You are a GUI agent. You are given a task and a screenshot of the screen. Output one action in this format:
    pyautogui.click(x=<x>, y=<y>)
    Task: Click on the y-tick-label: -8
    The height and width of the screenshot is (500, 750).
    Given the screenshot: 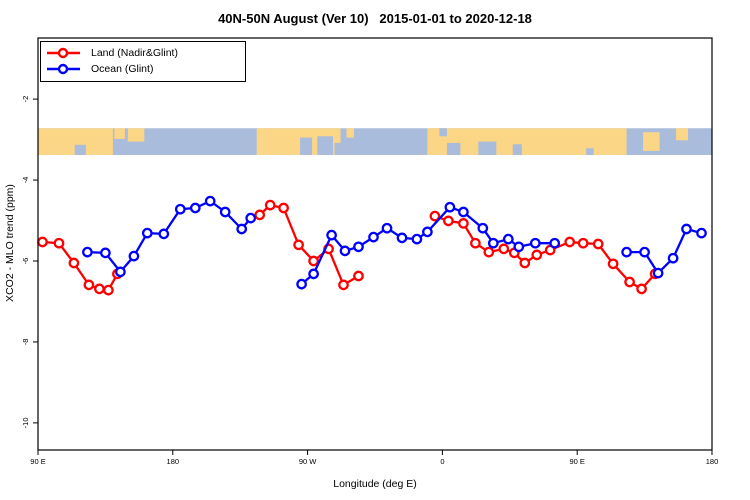 What is the action you would take?
    pyautogui.click(x=25, y=342)
    